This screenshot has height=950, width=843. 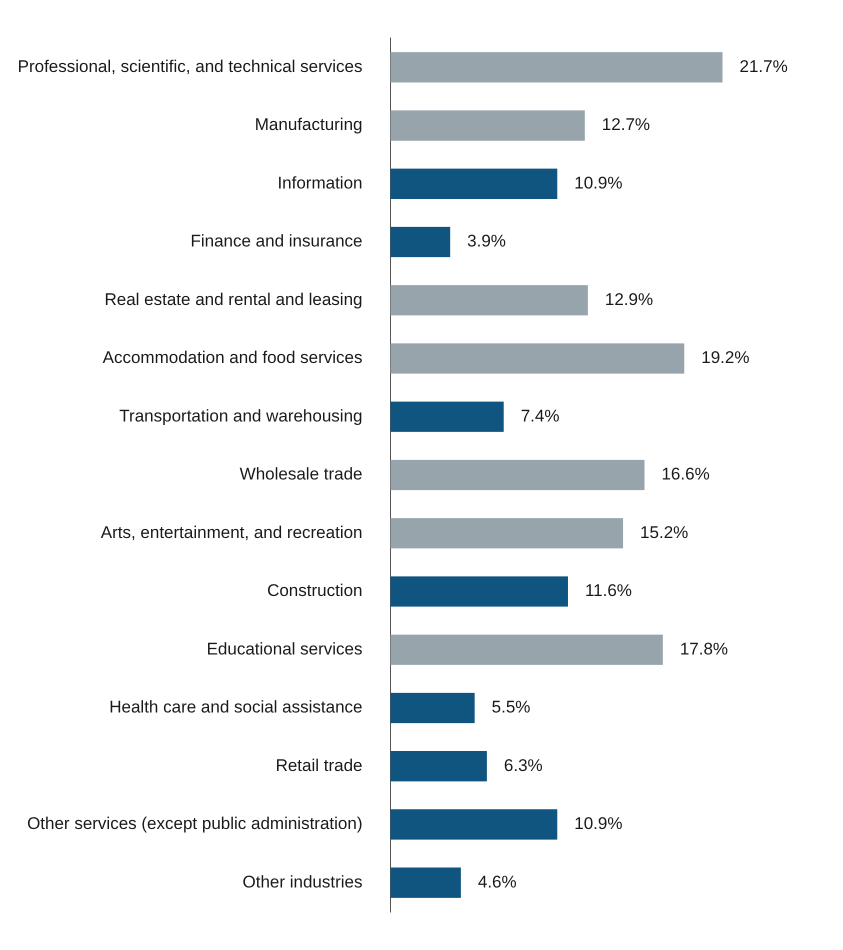 What do you see at coordinates (301, 474) in the screenshot?
I see `y-tick-label: Wholesale trade` at bounding box center [301, 474].